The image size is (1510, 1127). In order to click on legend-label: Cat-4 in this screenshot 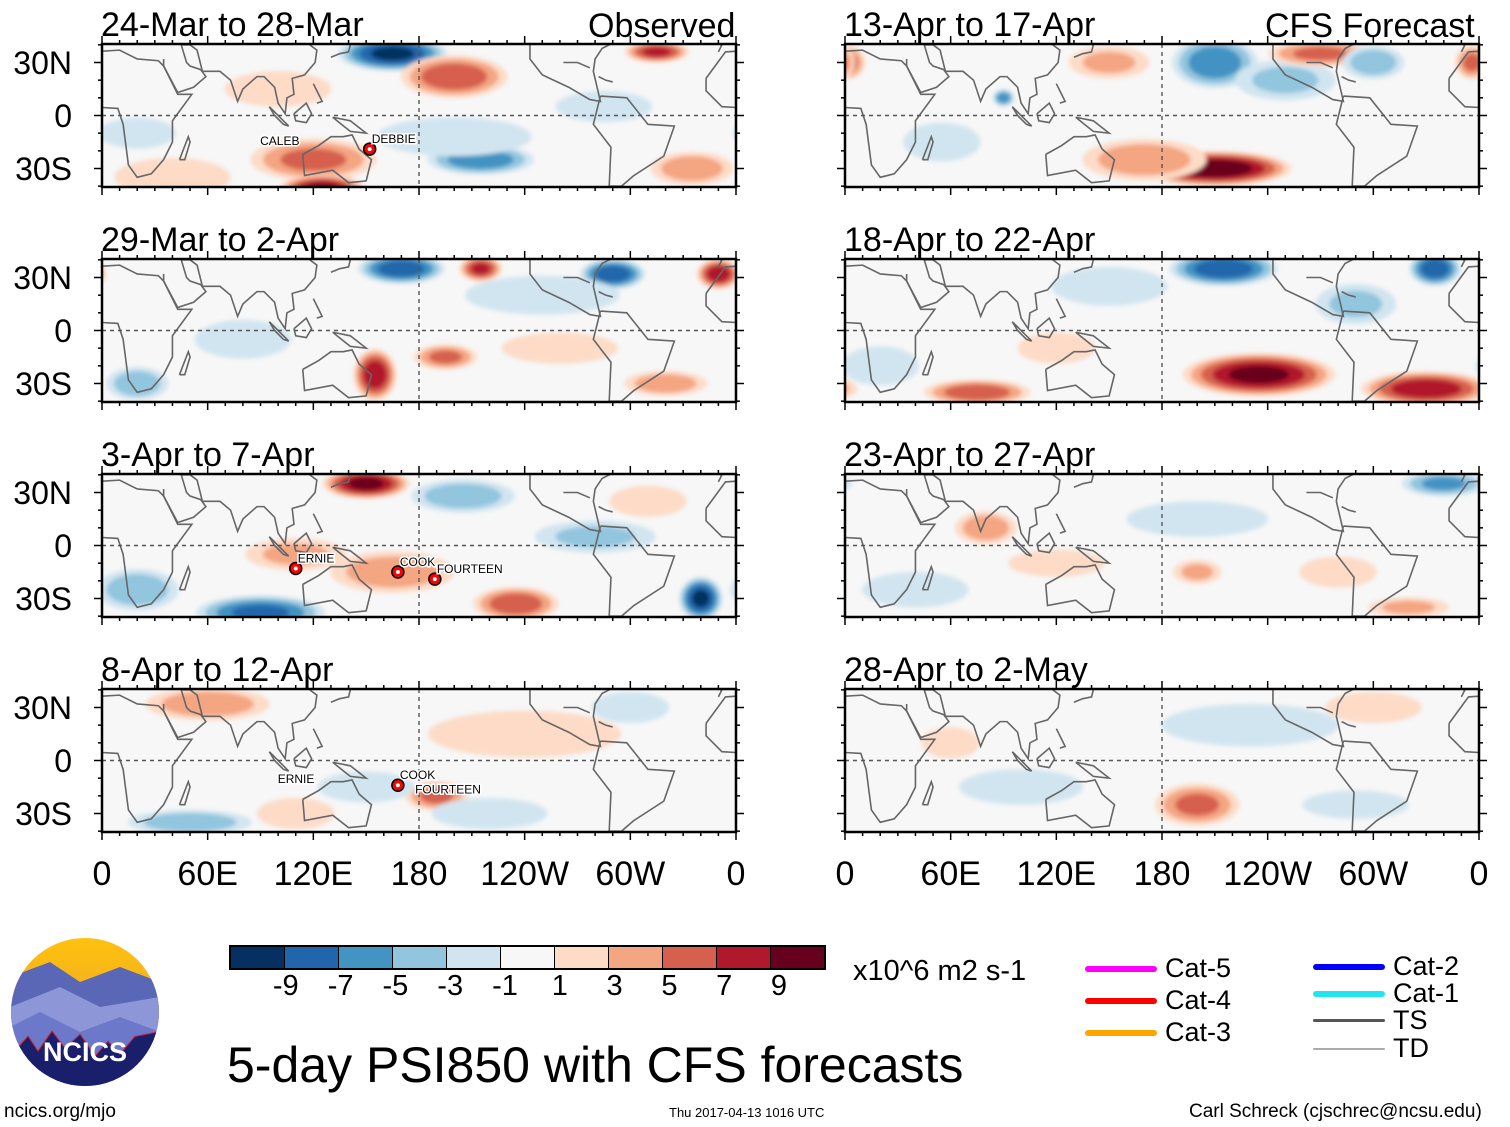, I will do `click(1198, 1000)`.